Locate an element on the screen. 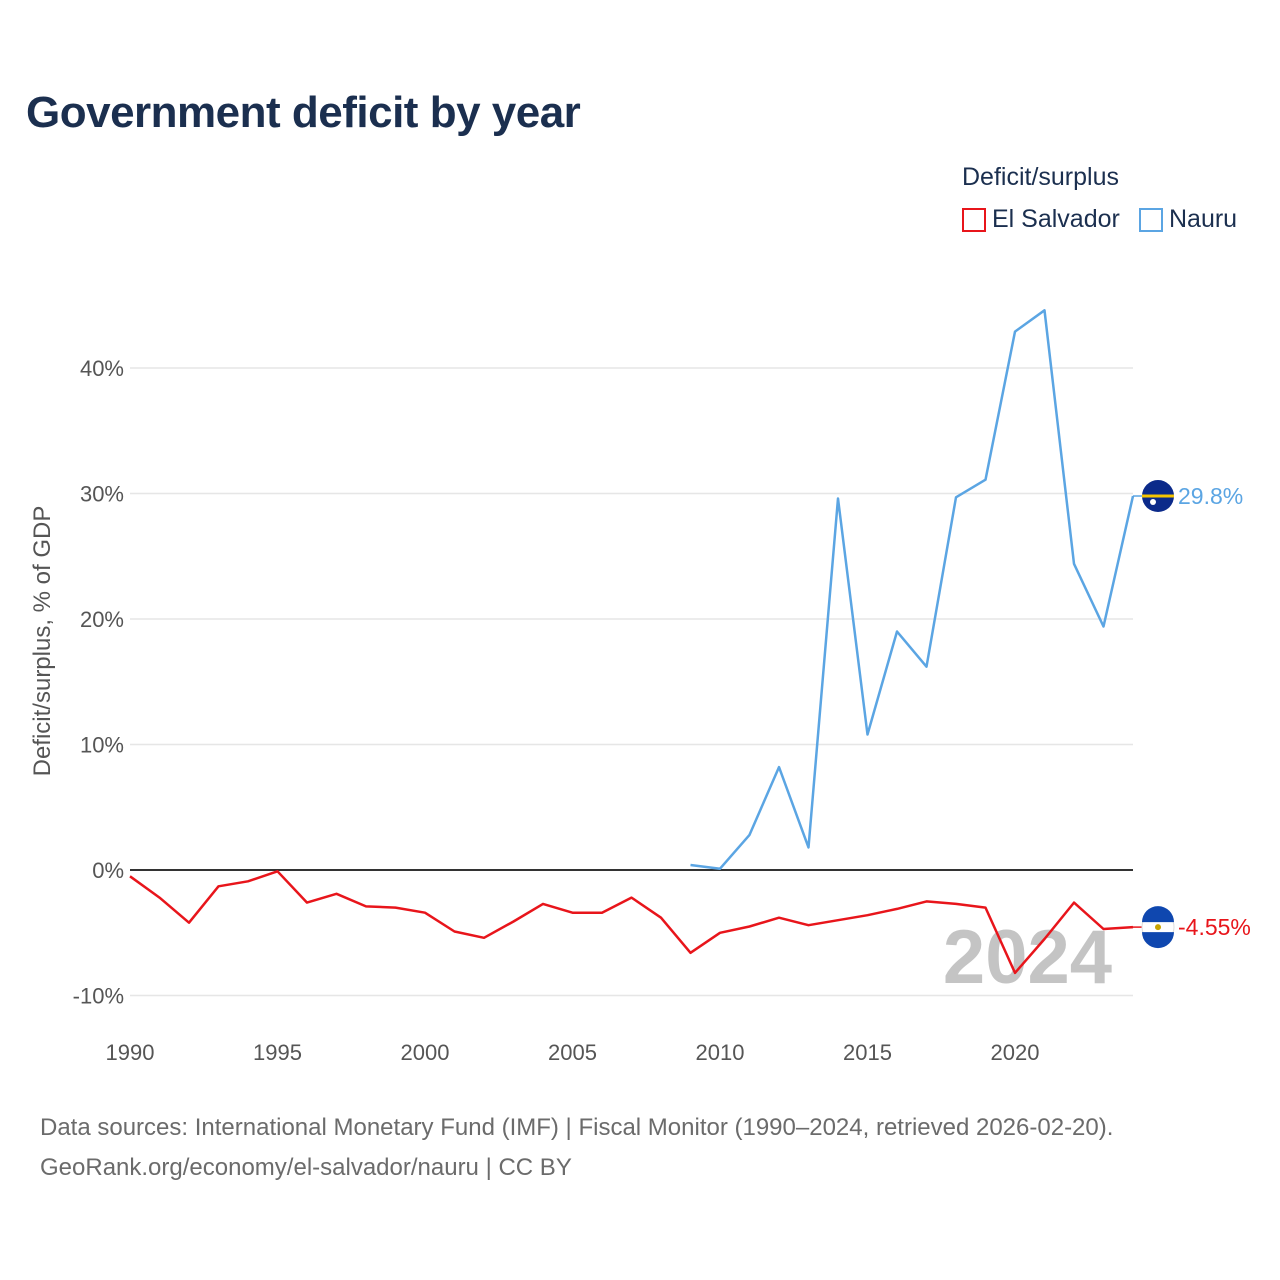  flag-top-band-el-salvador is located at coordinates (1158, 914).